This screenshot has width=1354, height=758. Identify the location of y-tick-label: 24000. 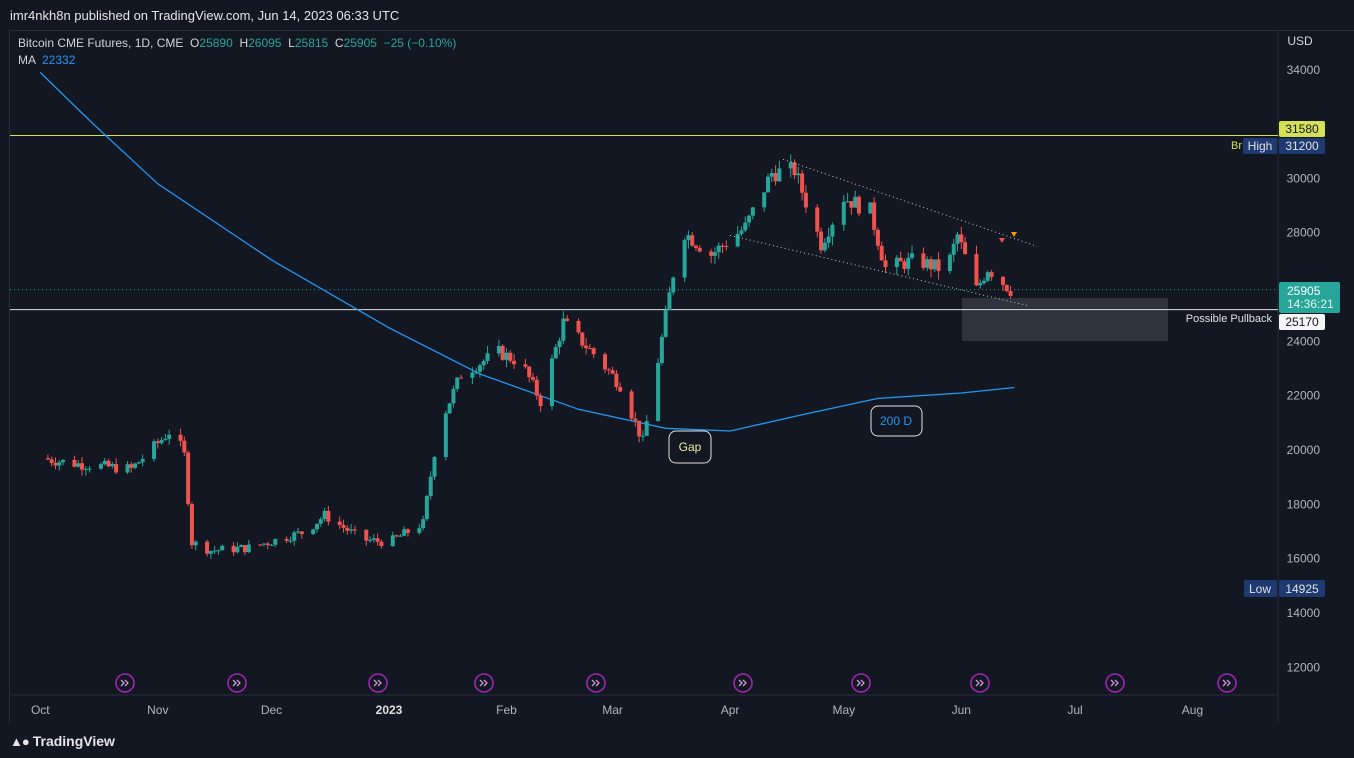
(1304, 341).